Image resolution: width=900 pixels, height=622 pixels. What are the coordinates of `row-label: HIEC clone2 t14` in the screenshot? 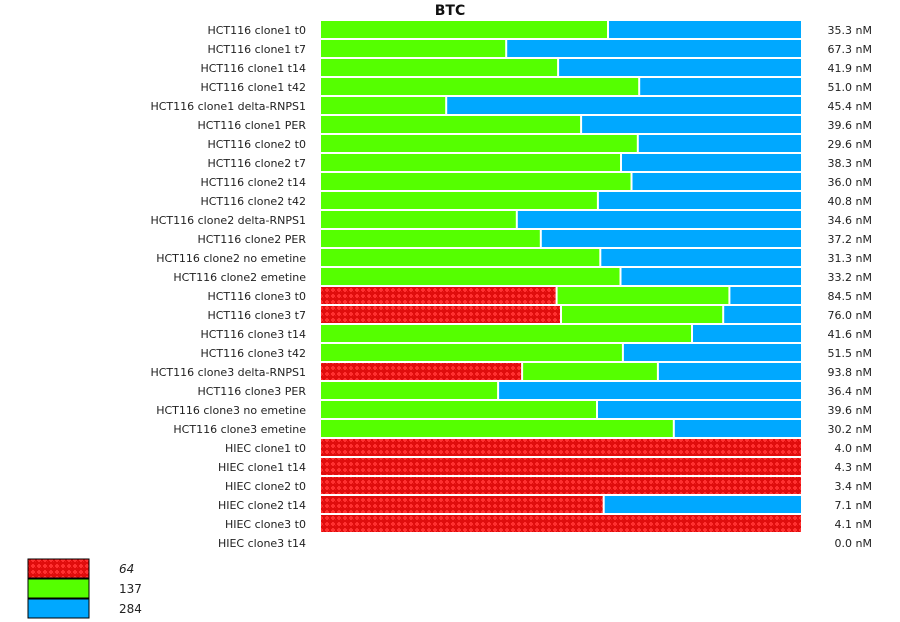 It's located at (262, 505).